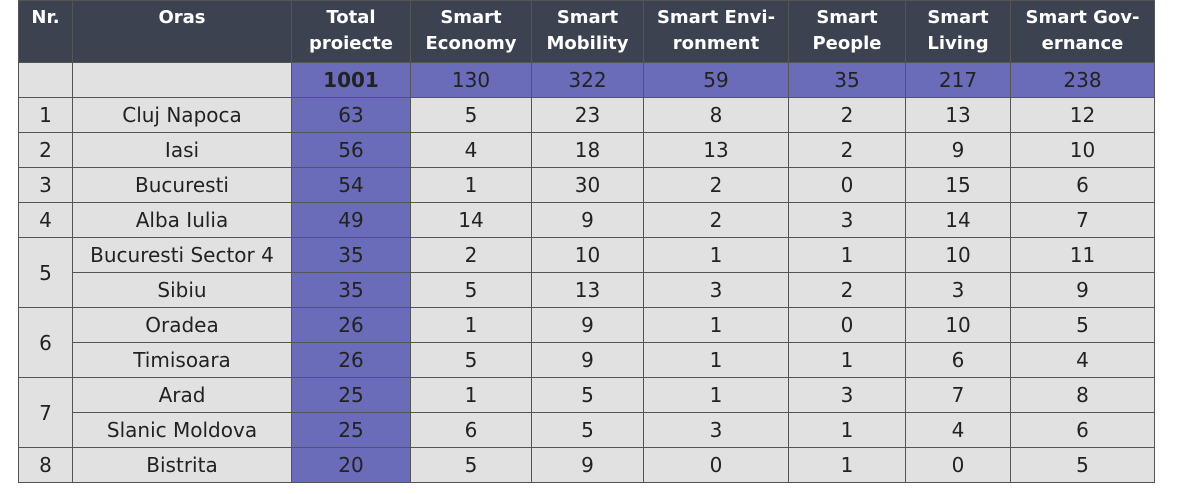 This screenshot has width=1200, height=494. What do you see at coordinates (1082, 115) in the screenshot?
I see `value-cell: 12` at bounding box center [1082, 115].